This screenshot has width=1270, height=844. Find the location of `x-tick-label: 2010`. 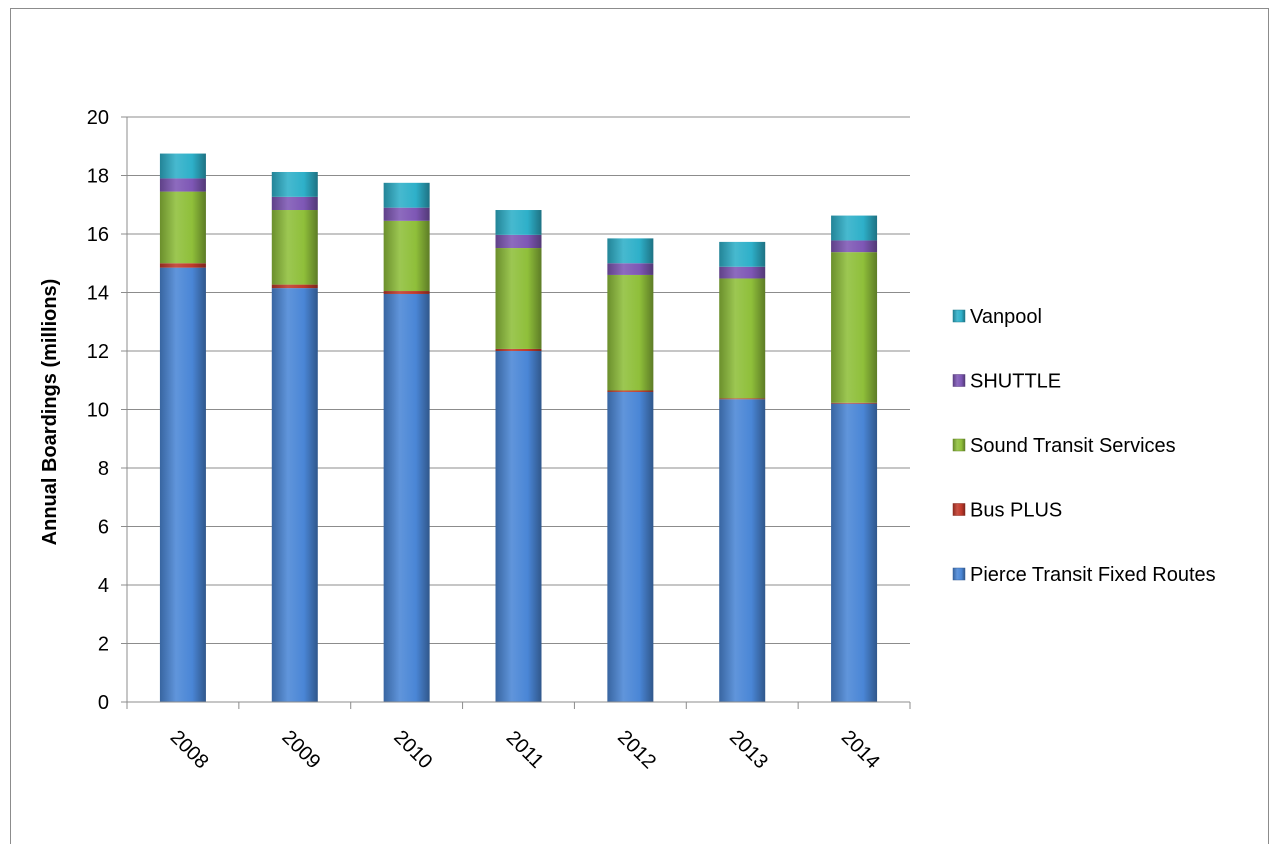

x-tick-label: 2010 is located at coordinates (412, 749).